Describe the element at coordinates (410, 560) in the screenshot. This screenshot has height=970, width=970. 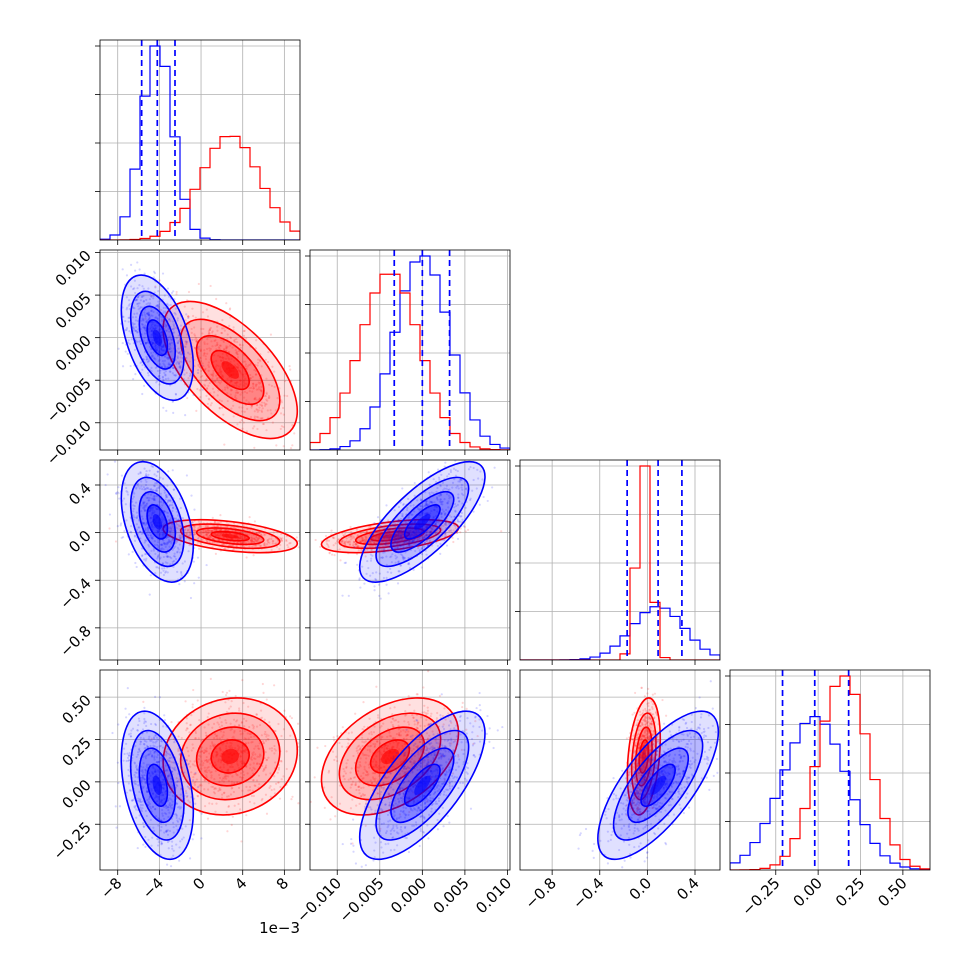
I see `panel-content` at that location.